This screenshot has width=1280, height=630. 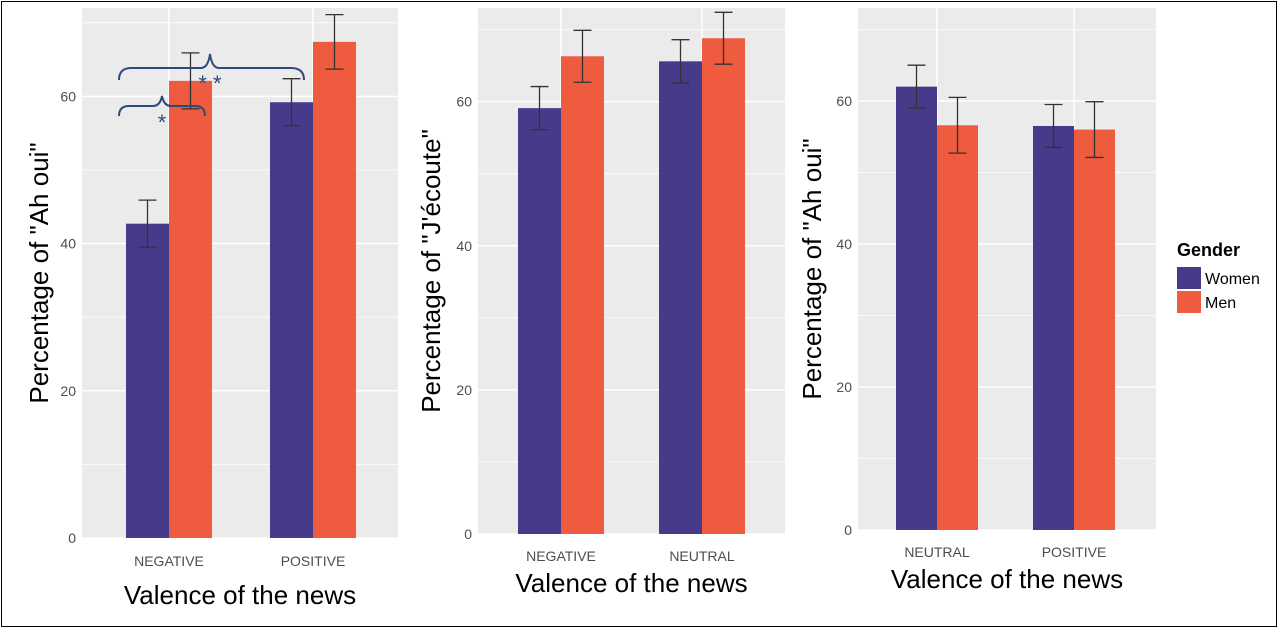 What do you see at coordinates (1189, 302) in the screenshot?
I see `legend-swatch-men` at bounding box center [1189, 302].